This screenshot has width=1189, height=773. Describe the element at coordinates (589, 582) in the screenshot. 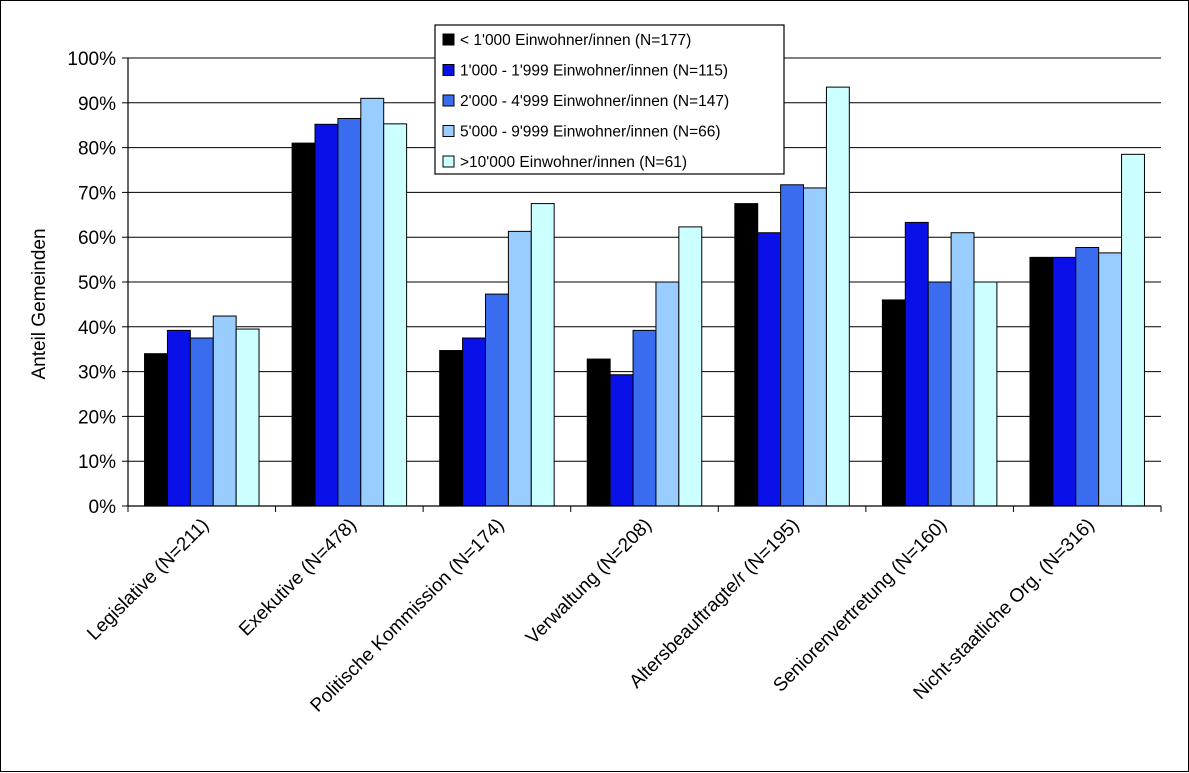

I see `category-label: Verwaltung (N=208)` at that location.